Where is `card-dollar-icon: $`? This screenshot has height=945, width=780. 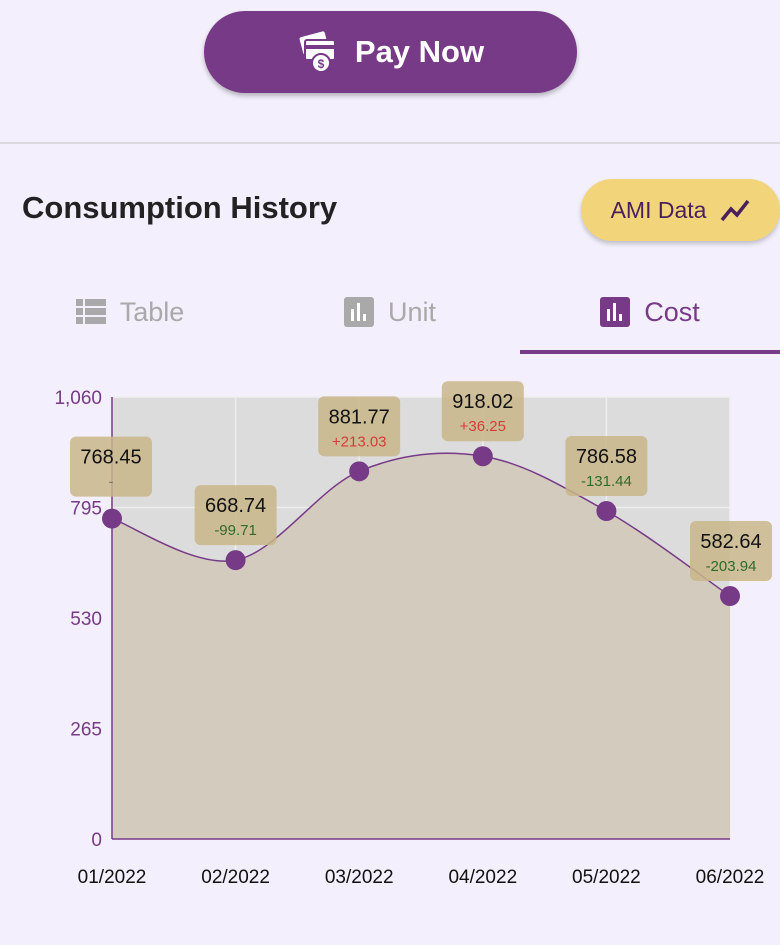 card-dollar-icon: $ is located at coordinates (317, 52).